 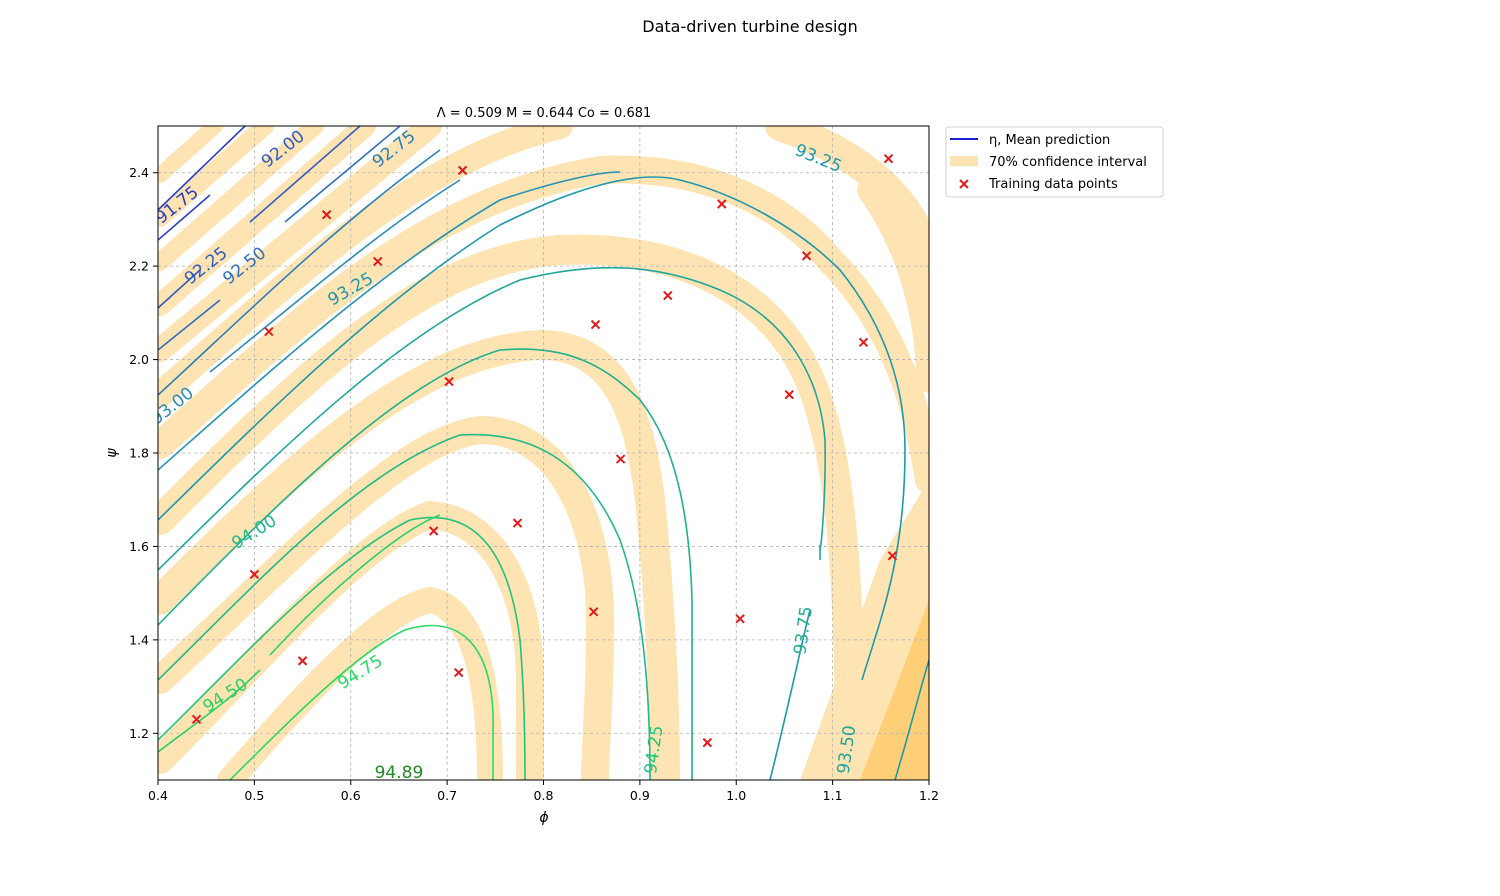 What do you see at coordinates (139, 453) in the screenshot?
I see `y-tick-label: 1.8` at bounding box center [139, 453].